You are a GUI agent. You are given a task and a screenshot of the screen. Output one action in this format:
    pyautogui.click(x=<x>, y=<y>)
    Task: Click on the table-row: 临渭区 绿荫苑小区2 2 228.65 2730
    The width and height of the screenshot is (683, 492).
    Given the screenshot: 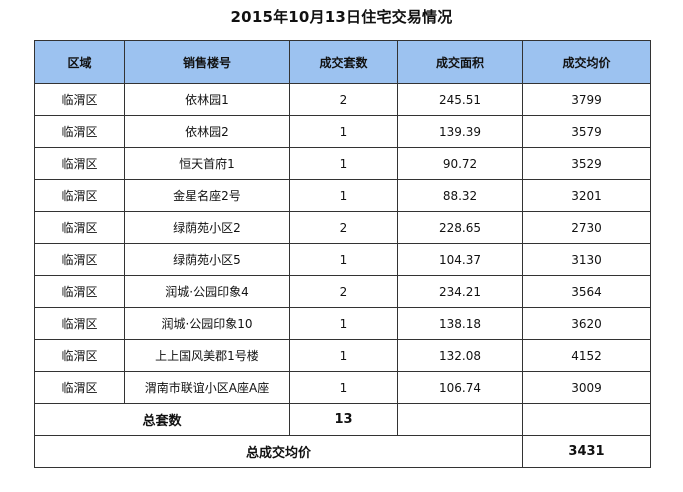 What is the action you would take?
    pyautogui.click(x=342, y=227)
    